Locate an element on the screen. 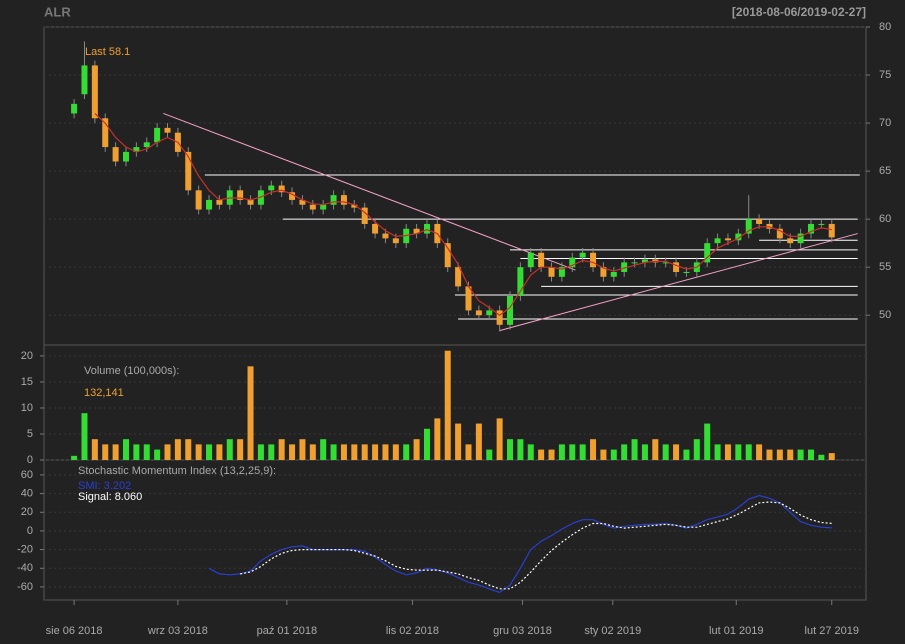 This screenshot has height=644, width=905. y-tick-label: 50 is located at coordinates (885, 315).